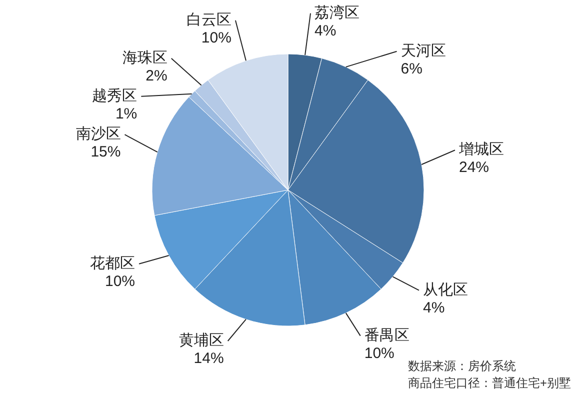  What do you see at coordinates (157, 75) in the screenshot?
I see `data-label: 2%` at bounding box center [157, 75].